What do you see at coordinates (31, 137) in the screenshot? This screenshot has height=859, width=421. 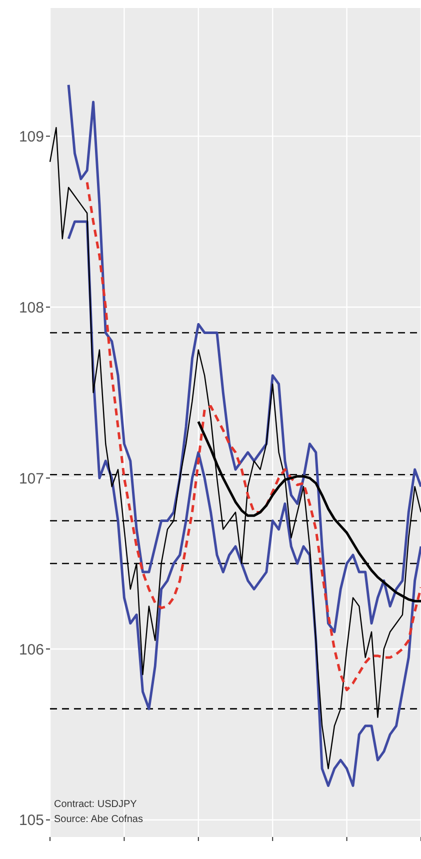 I see `y-tick-label: 109` at bounding box center [31, 137].